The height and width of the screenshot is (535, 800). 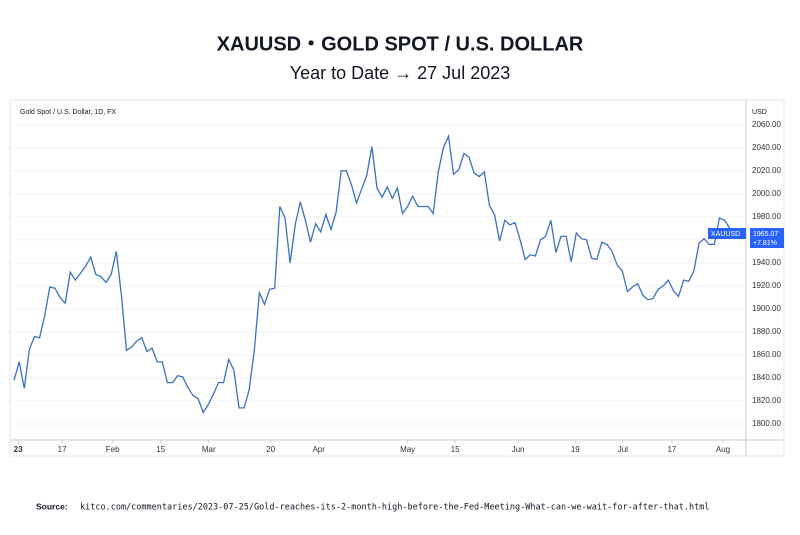 What do you see at coordinates (400, 73) in the screenshot?
I see `chart-subtitle: Year to Date → 27 Jul 2023` at bounding box center [400, 73].